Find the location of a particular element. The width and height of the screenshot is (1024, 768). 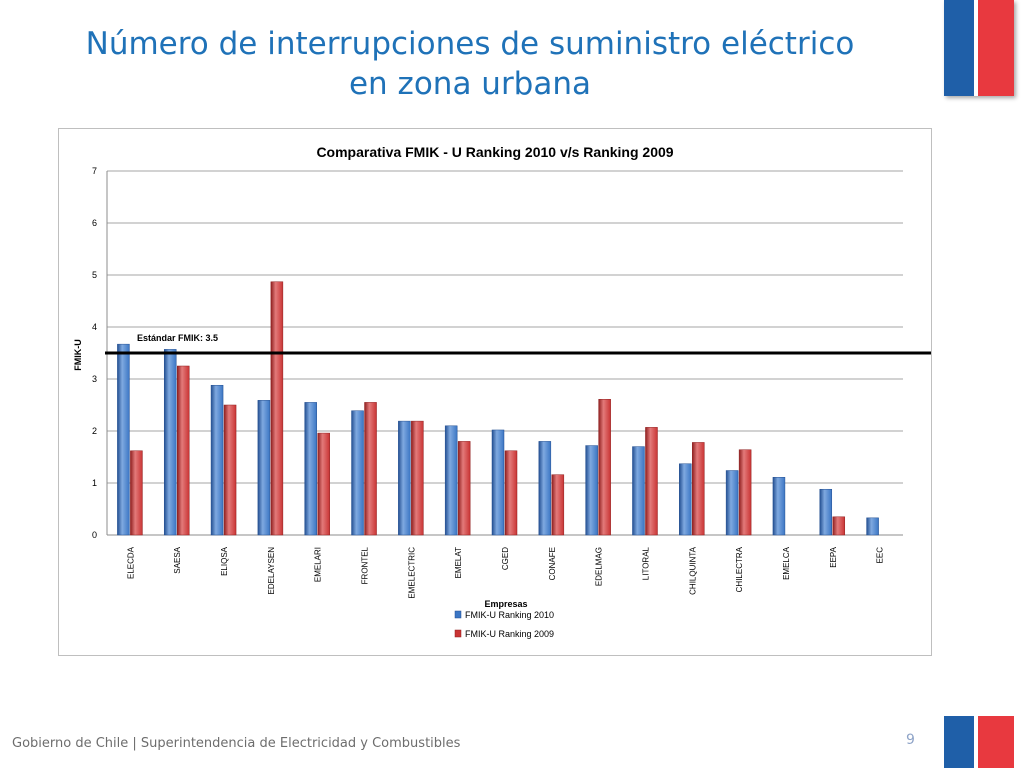

x-tick-label: FRONTEL is located at coordinates (365, 565).